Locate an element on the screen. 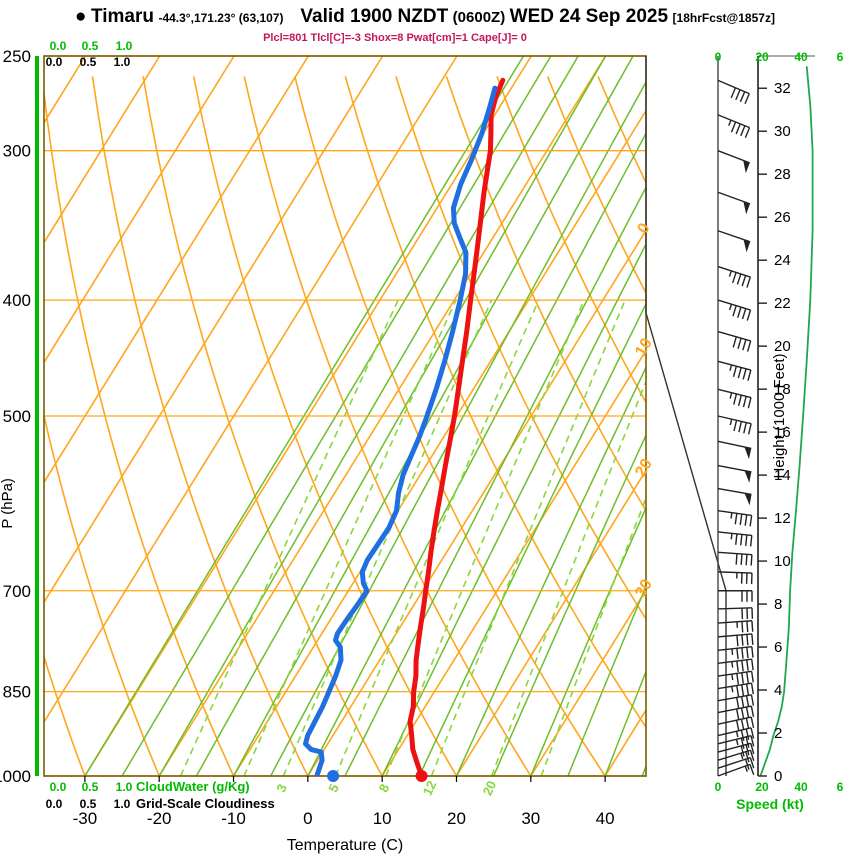 The height and width of the screenshot is (860, 850). isotherm--80 is located at coordinates (102, 150).